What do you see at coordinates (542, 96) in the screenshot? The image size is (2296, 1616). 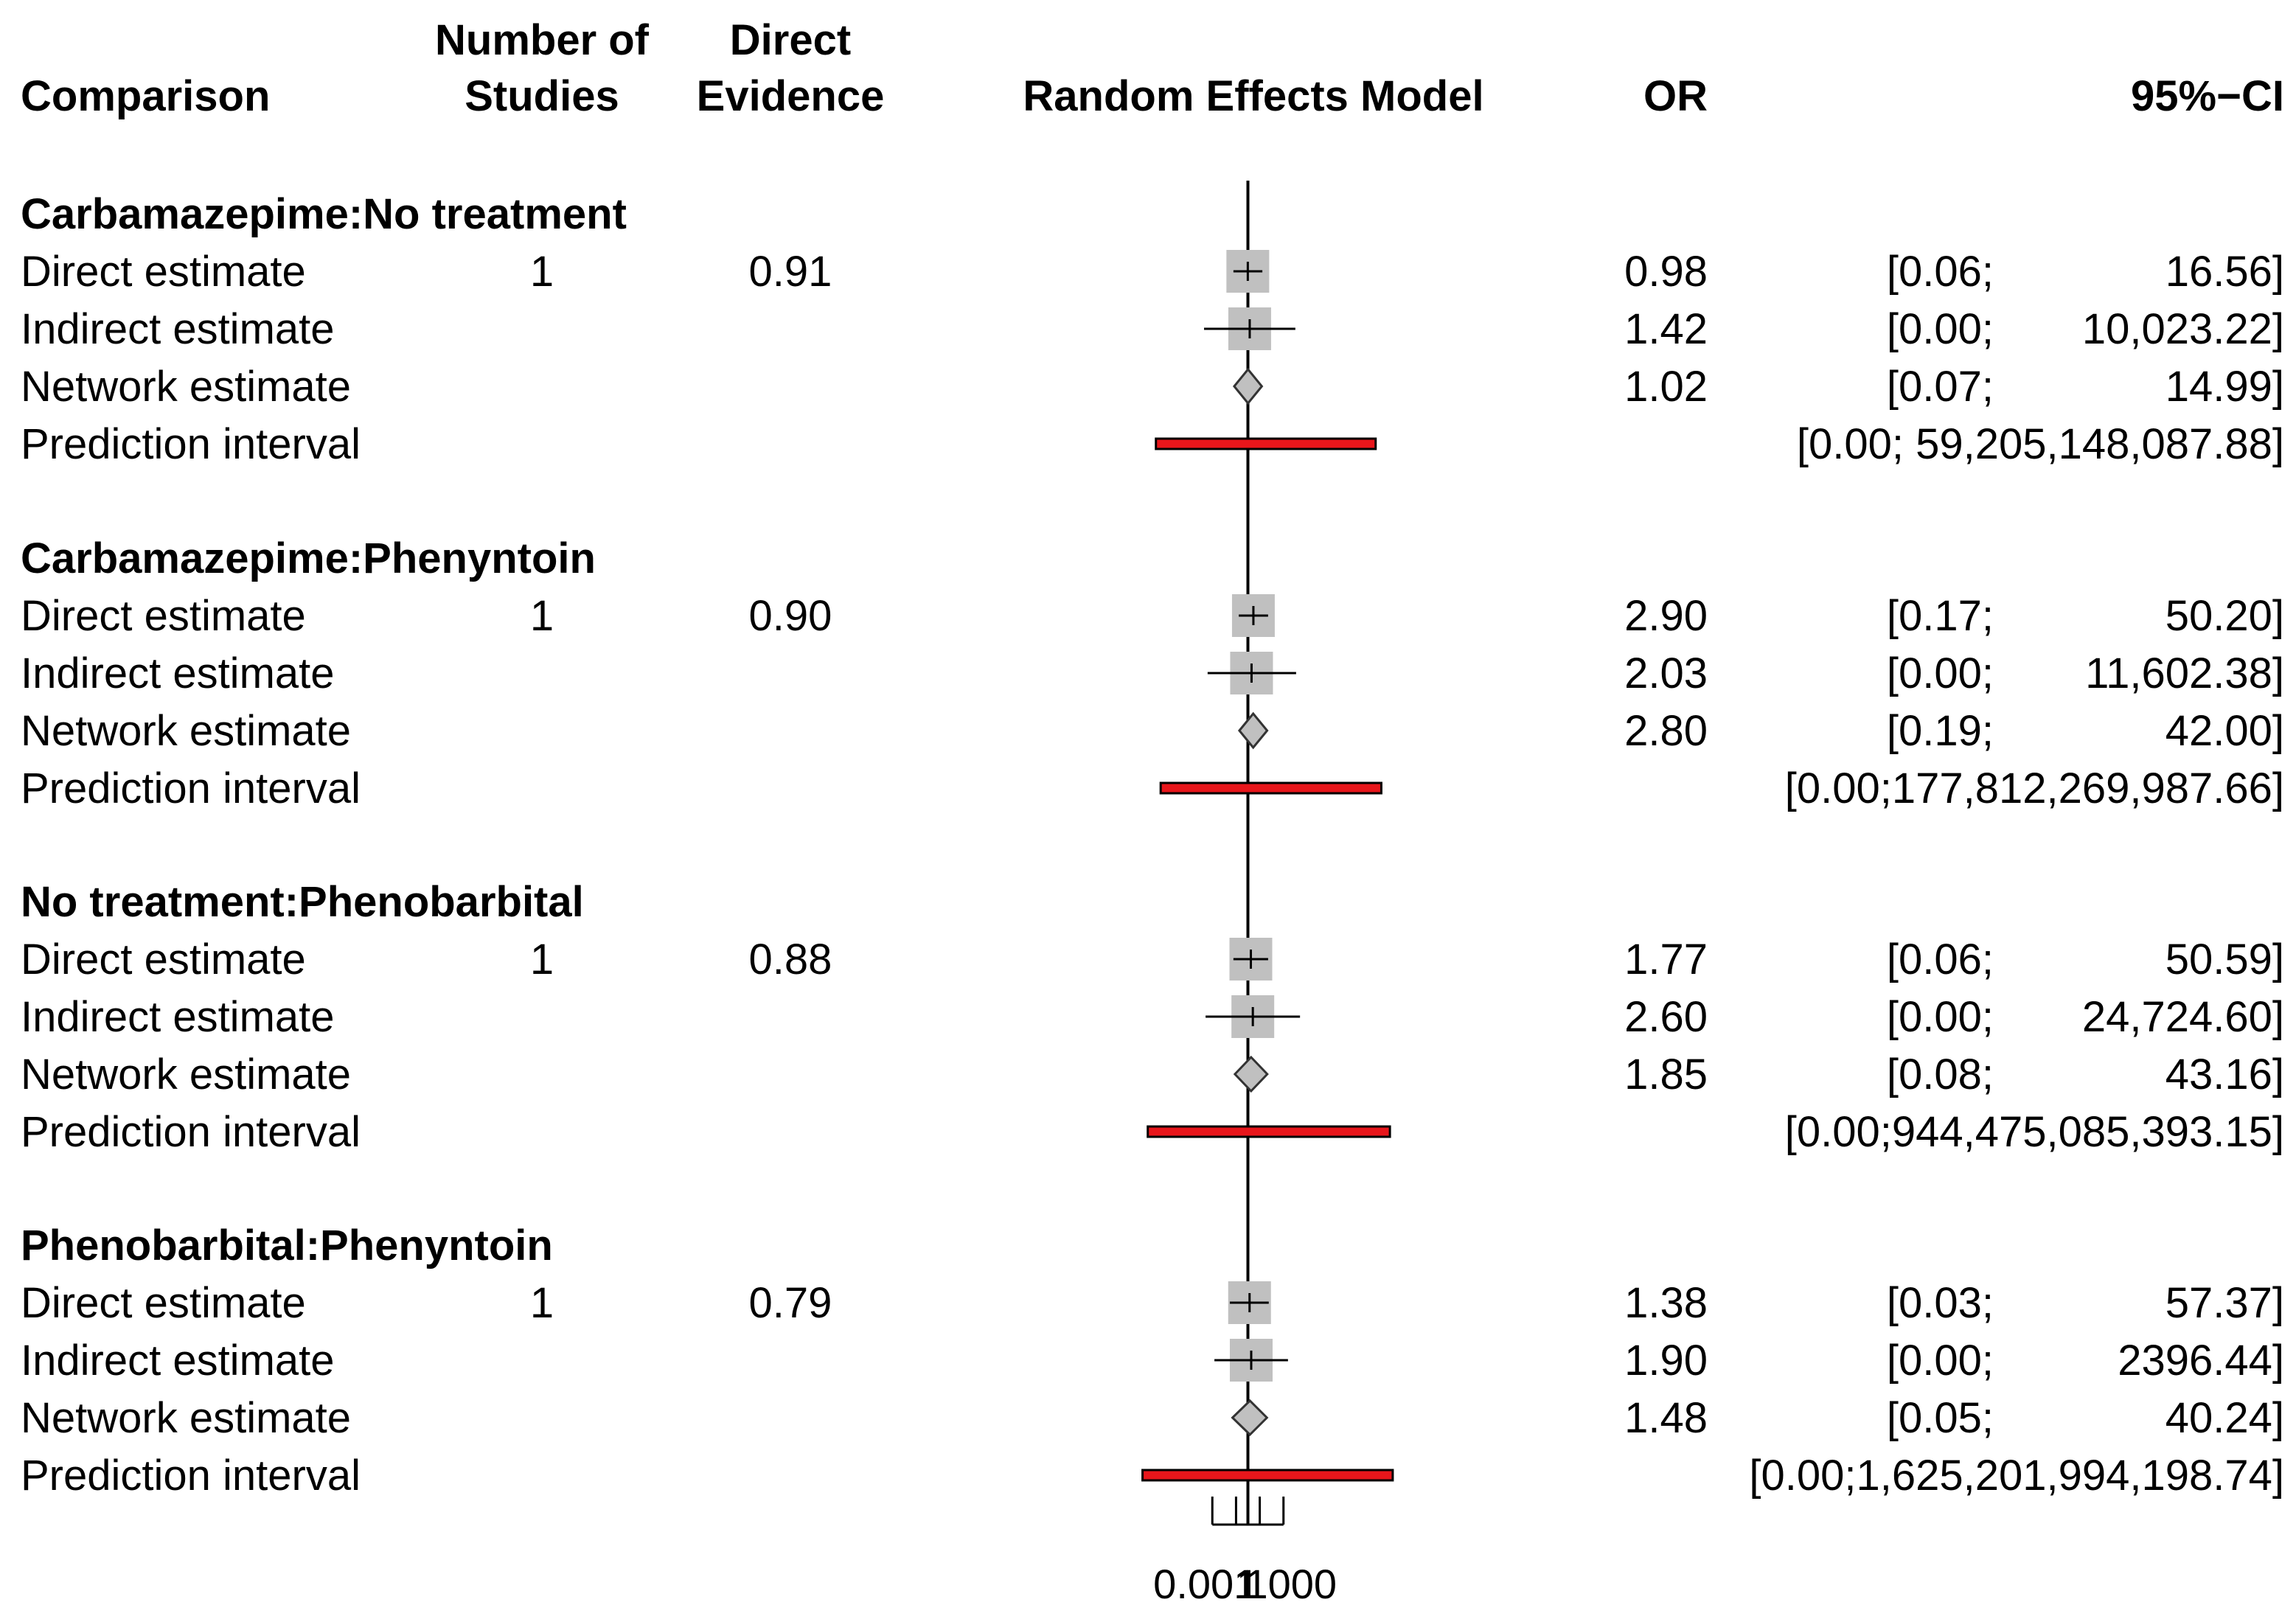 I see `header-studies-line2: Studies` at bounding box center [542, 96].